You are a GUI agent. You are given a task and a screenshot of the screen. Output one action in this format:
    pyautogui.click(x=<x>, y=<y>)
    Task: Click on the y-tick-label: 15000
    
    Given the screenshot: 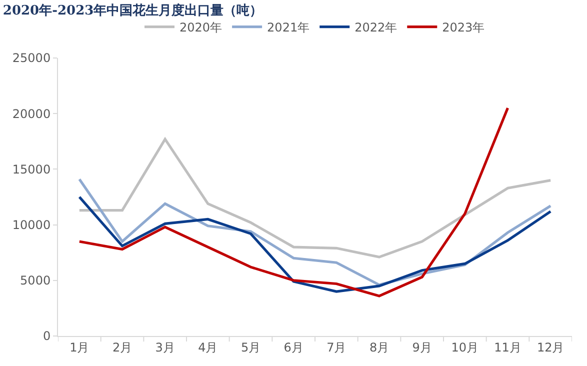 What is the action you would take?
    pyautogui.click(x=31, y=169)
    